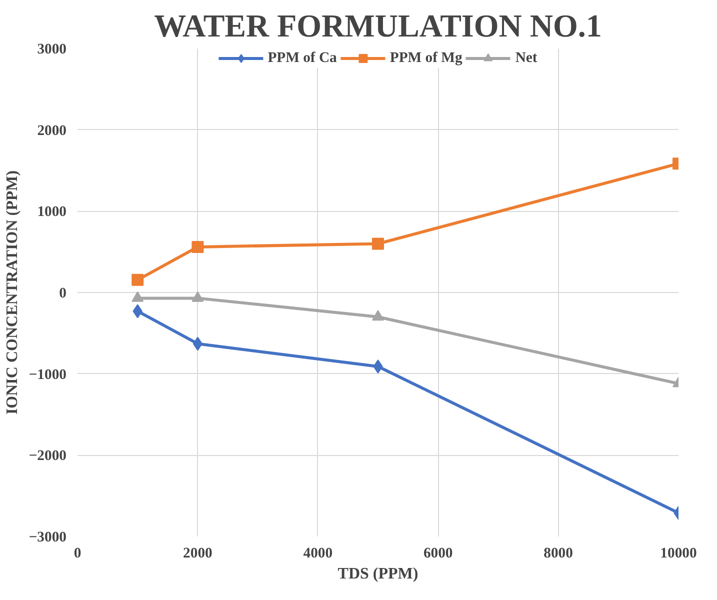 This screenshot has height=600, width=717. I want to click on y-tick-label: −2000, so click(47, 456).